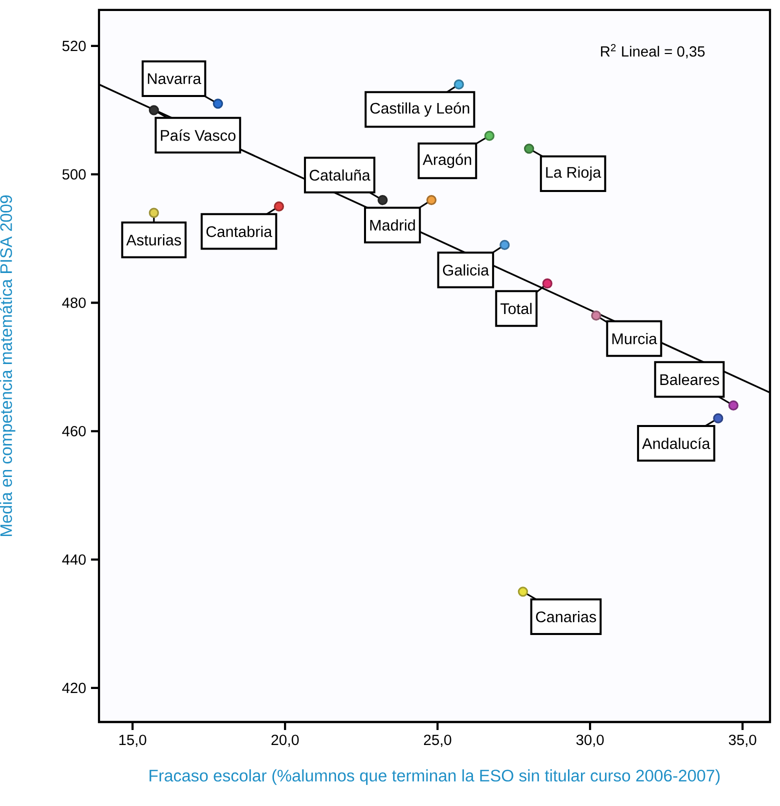  I want to click on y-tick-label: 420, so click(74, 688).